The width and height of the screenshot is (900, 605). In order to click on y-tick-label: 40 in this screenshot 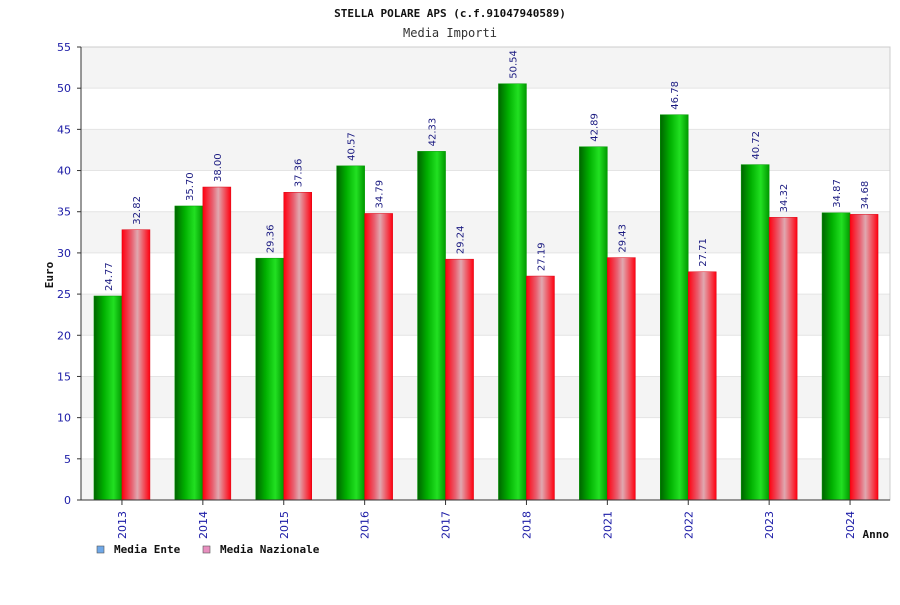, I will do `click(64, 171)`.